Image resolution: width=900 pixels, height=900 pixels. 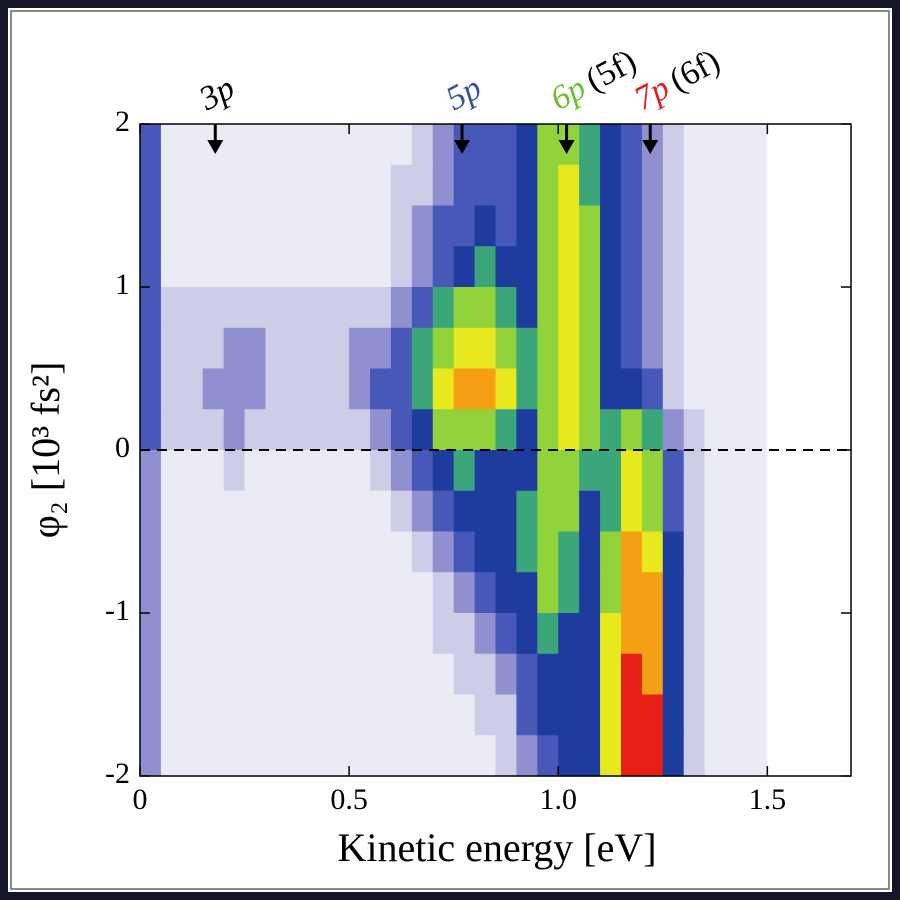 What do you see at coordinates (566, 147) in the screenshot?
I see `annotation-arrowhead` at bounding box center [566, 147].